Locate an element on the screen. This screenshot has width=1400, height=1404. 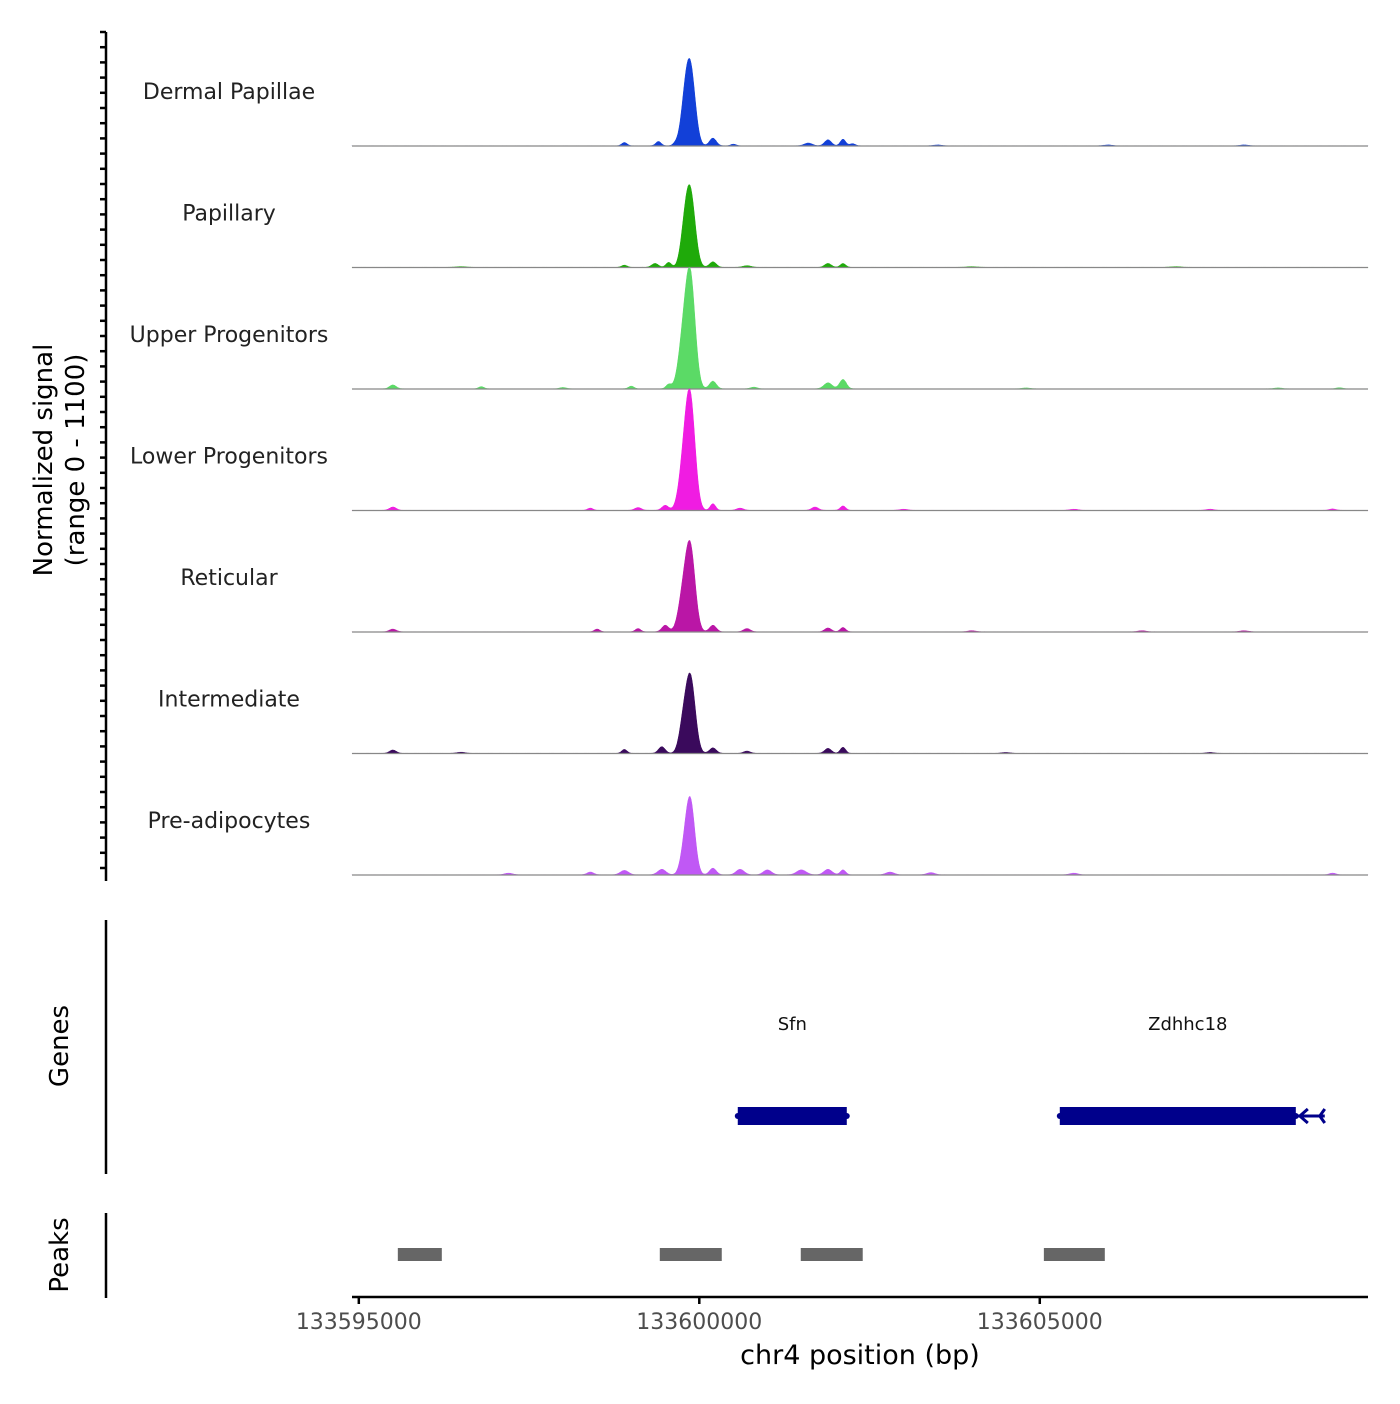
track-reticular: Reticular is located at coordinates (774, 586).